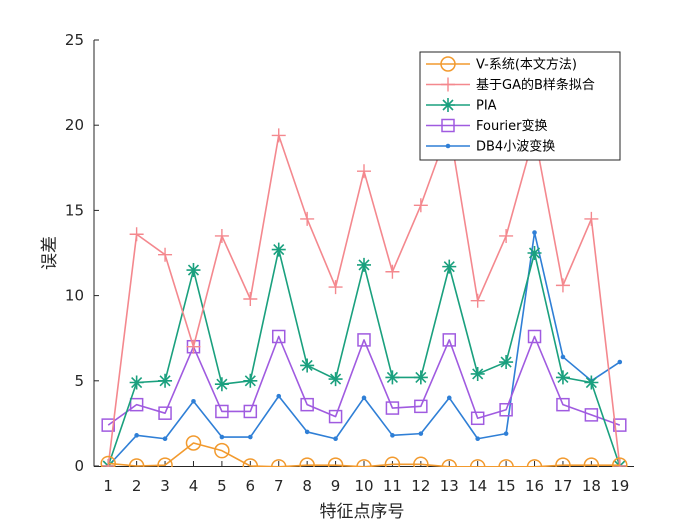 The image size is (700, 525). What do you see at coordinates (74, 40) in the screenshot?
I see `y-tick-label: 25` at bounding box center [74, 40].